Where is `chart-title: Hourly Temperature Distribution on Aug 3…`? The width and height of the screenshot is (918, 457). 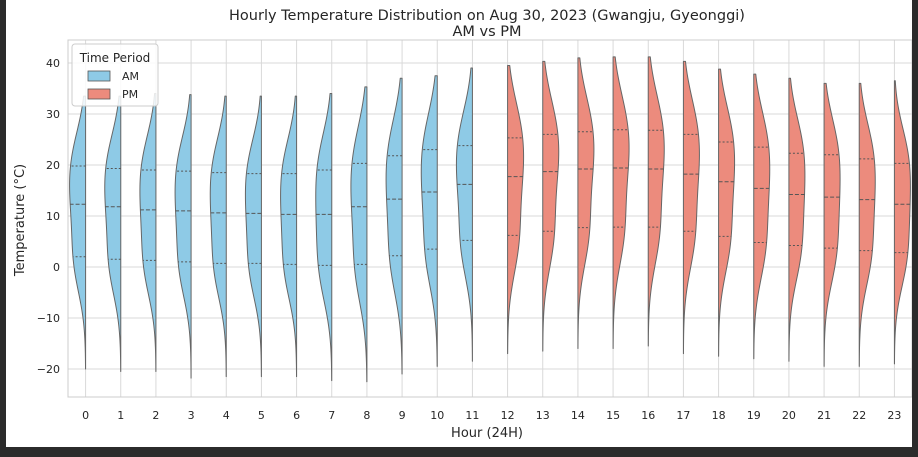 chart-title: Hourly Temperature Distribution on Aug 3… is located at coordinates (487, 16).